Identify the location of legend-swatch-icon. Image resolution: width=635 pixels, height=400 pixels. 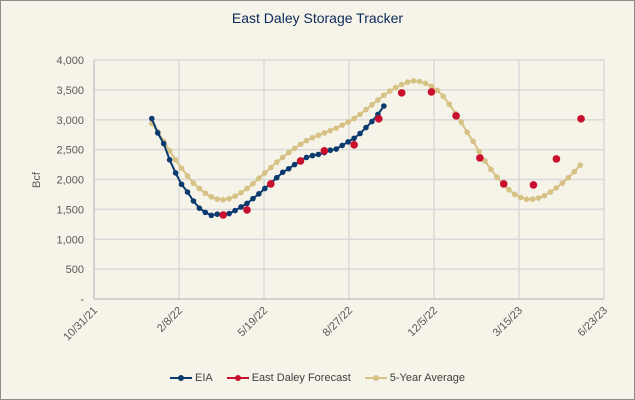
(180, 378).